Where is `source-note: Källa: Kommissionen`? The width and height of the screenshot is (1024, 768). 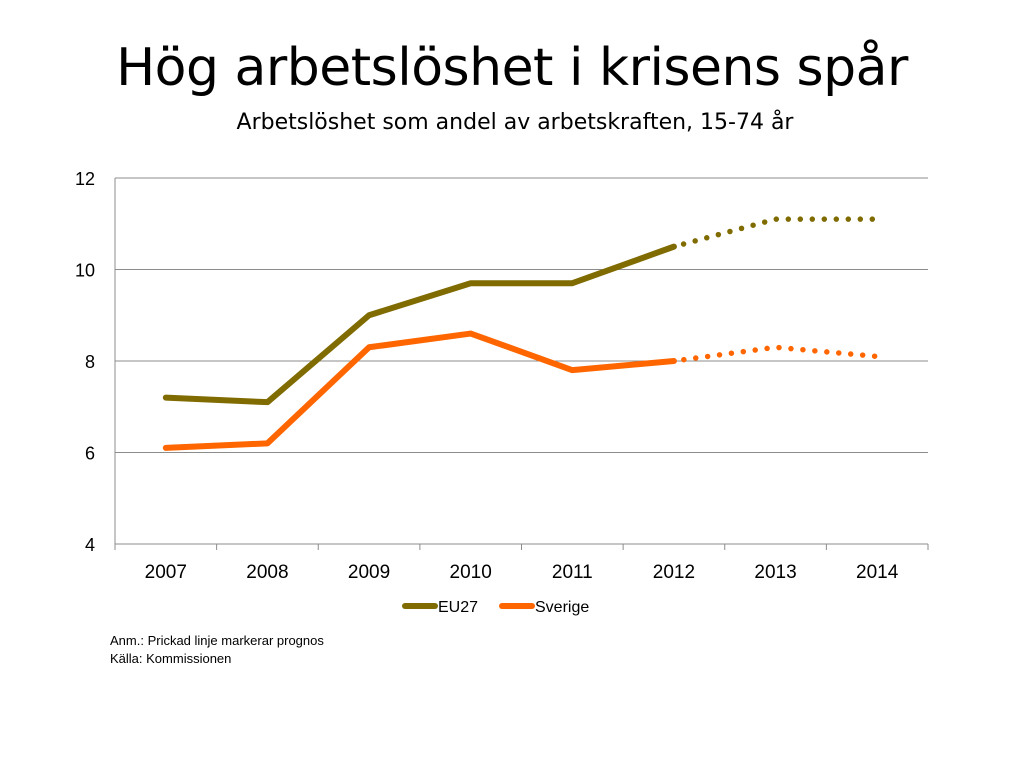 source-note: Källa: Kommissionen is located at coordinates (171, 658).